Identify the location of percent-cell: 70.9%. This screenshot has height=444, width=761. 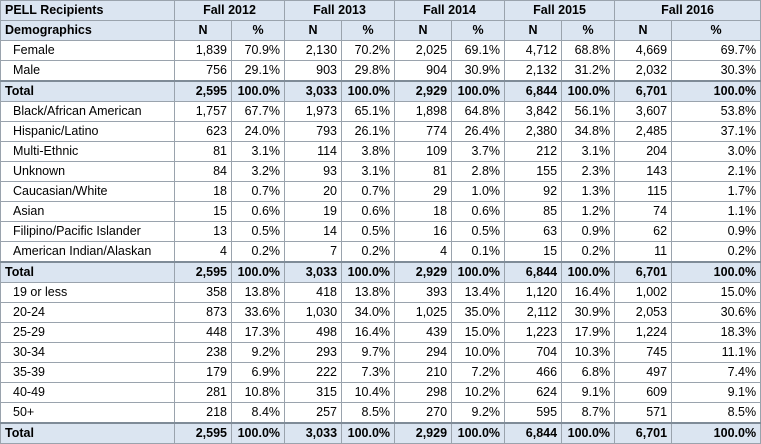
(258, 50).